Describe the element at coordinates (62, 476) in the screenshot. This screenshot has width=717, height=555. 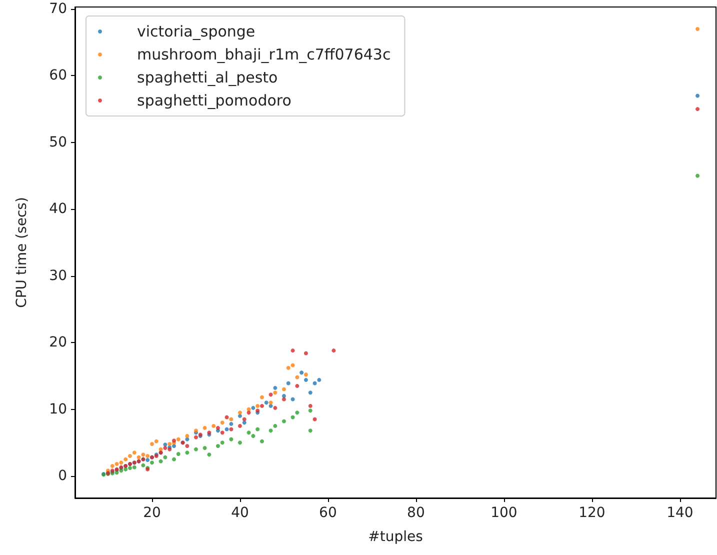
I see `y-tick-label: 0` at that location.